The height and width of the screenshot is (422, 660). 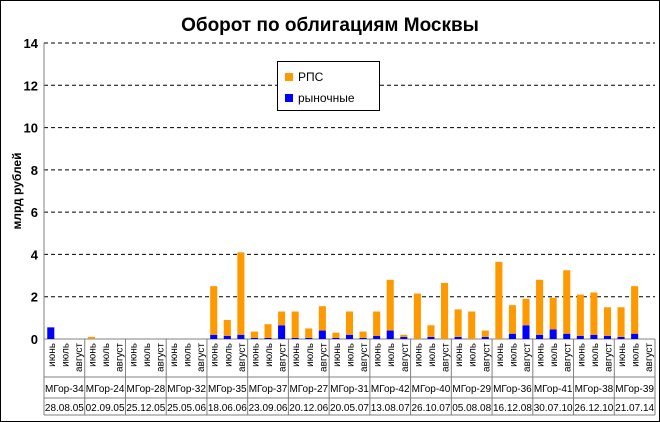 What do you see at coordinates (634, 408) in the screenshot?
I see `x-group-label-date: 21.07.14` at bounding box center [634, 408].